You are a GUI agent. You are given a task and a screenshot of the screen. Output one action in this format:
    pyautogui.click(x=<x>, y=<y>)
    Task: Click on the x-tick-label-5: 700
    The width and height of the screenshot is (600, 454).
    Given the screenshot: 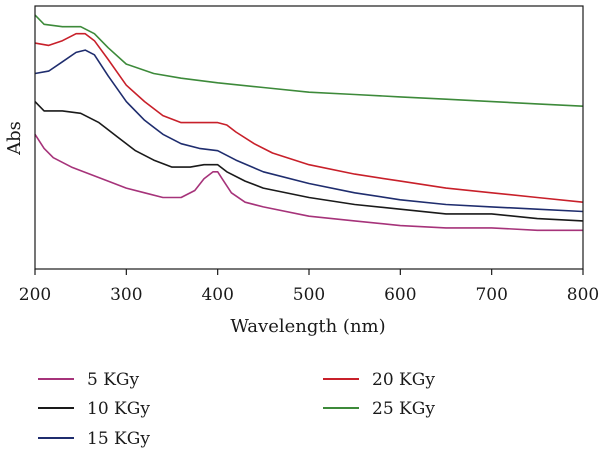 What is the action you would take?
    pyautogui.click(x=491, y=295)
    